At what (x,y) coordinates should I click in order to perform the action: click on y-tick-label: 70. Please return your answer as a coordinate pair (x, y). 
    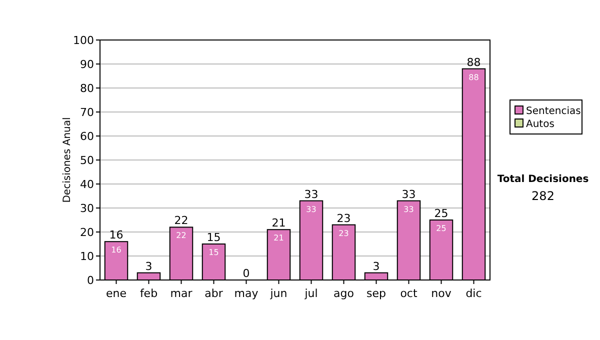
    Looking at the image, I should click on (87, 112).